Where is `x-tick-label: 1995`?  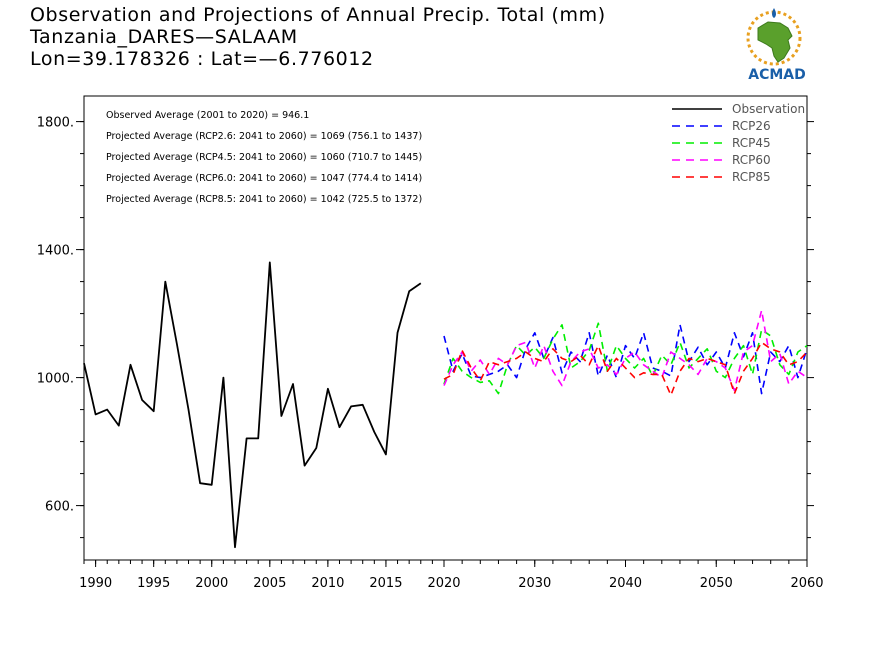 x-tick-label: 1995 is located at coordinates (153, 583).